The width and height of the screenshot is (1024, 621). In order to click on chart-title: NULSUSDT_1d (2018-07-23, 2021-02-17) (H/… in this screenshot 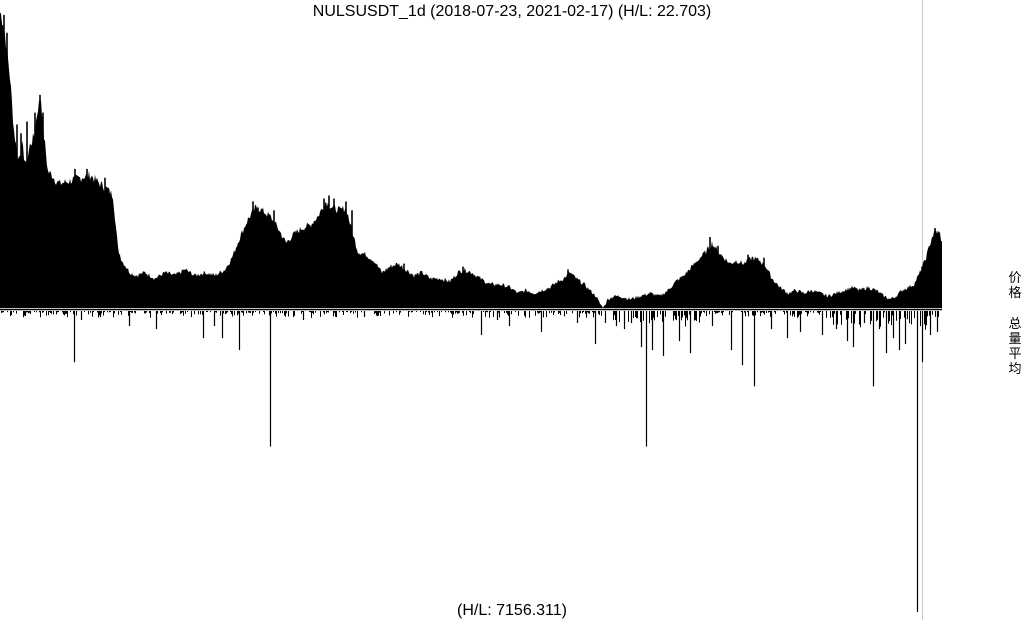, I will do `click(512, 11)`.